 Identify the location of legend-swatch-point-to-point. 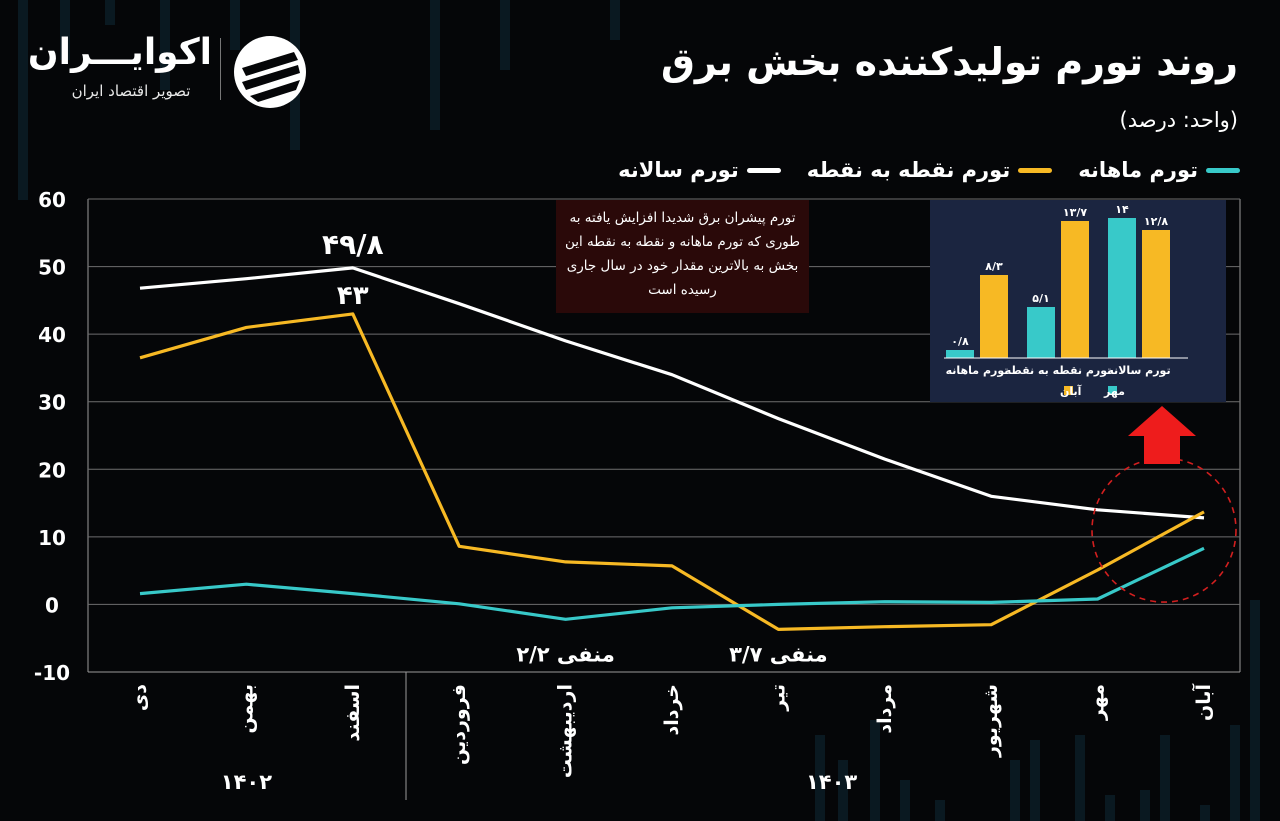
(1035, 170).